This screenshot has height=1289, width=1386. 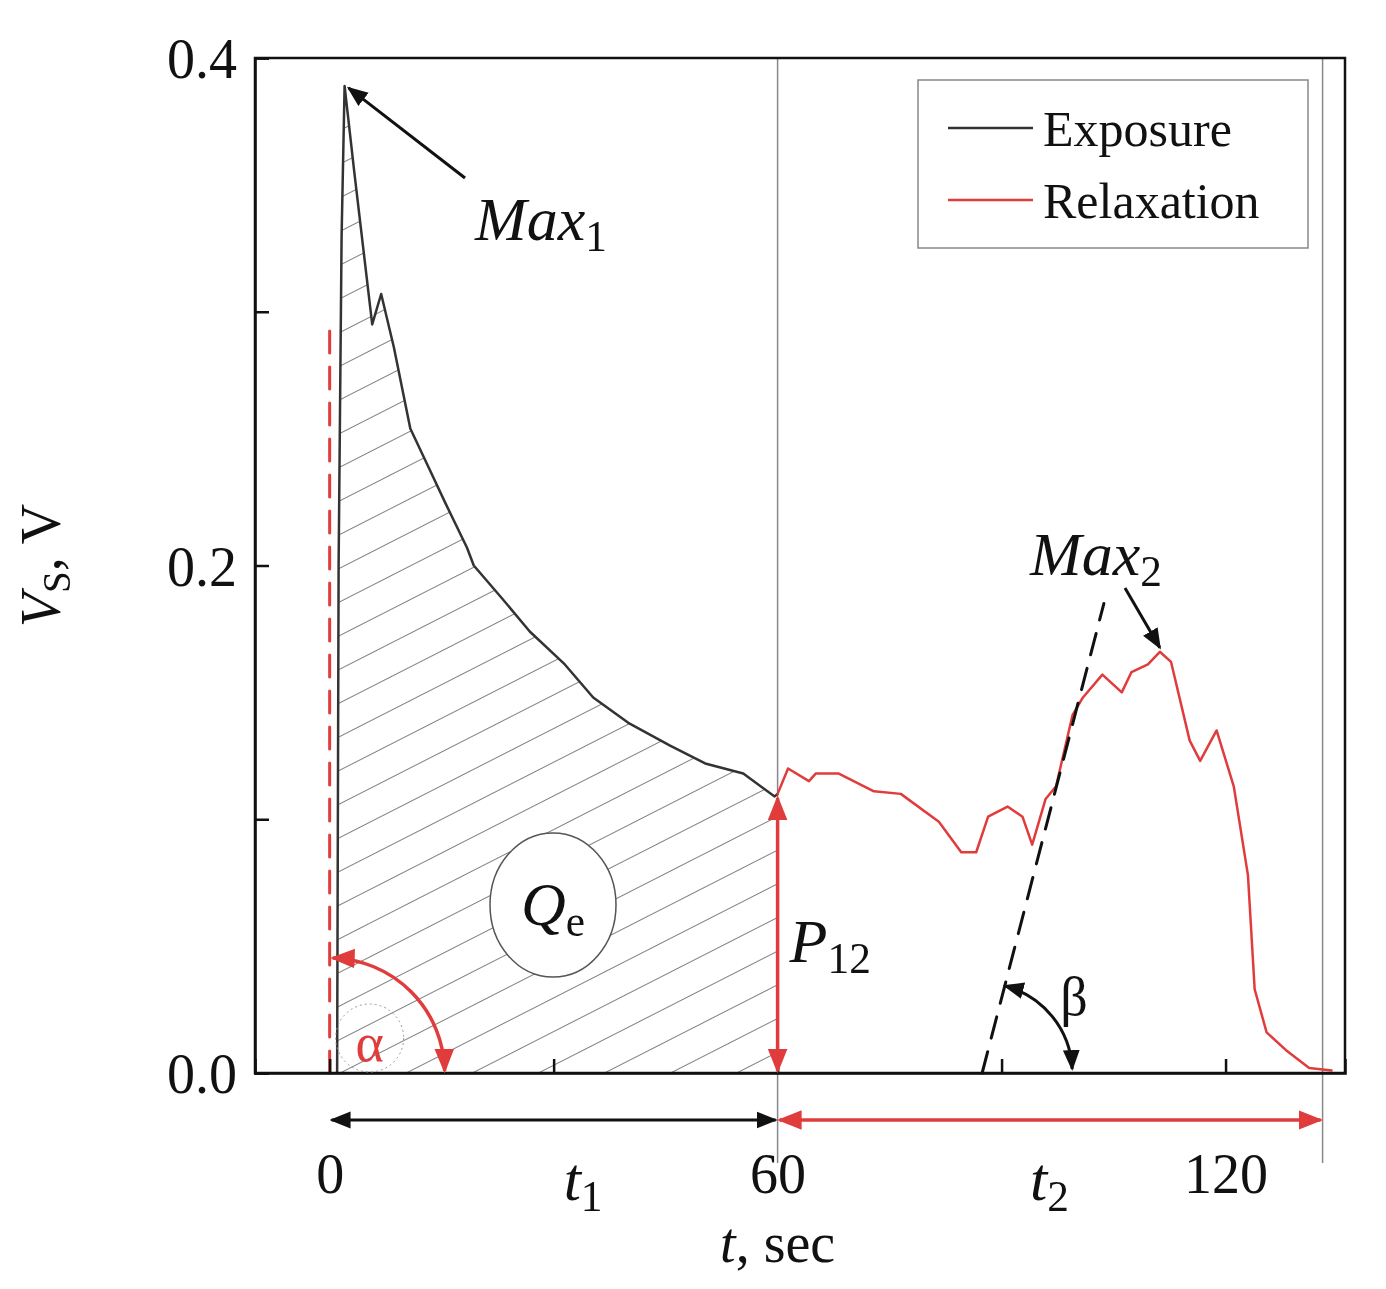 What do you see at coordinates (778, 1173) in the screenshot?
I see `x-tick-label: 60` at bounding box center [778, 1173].